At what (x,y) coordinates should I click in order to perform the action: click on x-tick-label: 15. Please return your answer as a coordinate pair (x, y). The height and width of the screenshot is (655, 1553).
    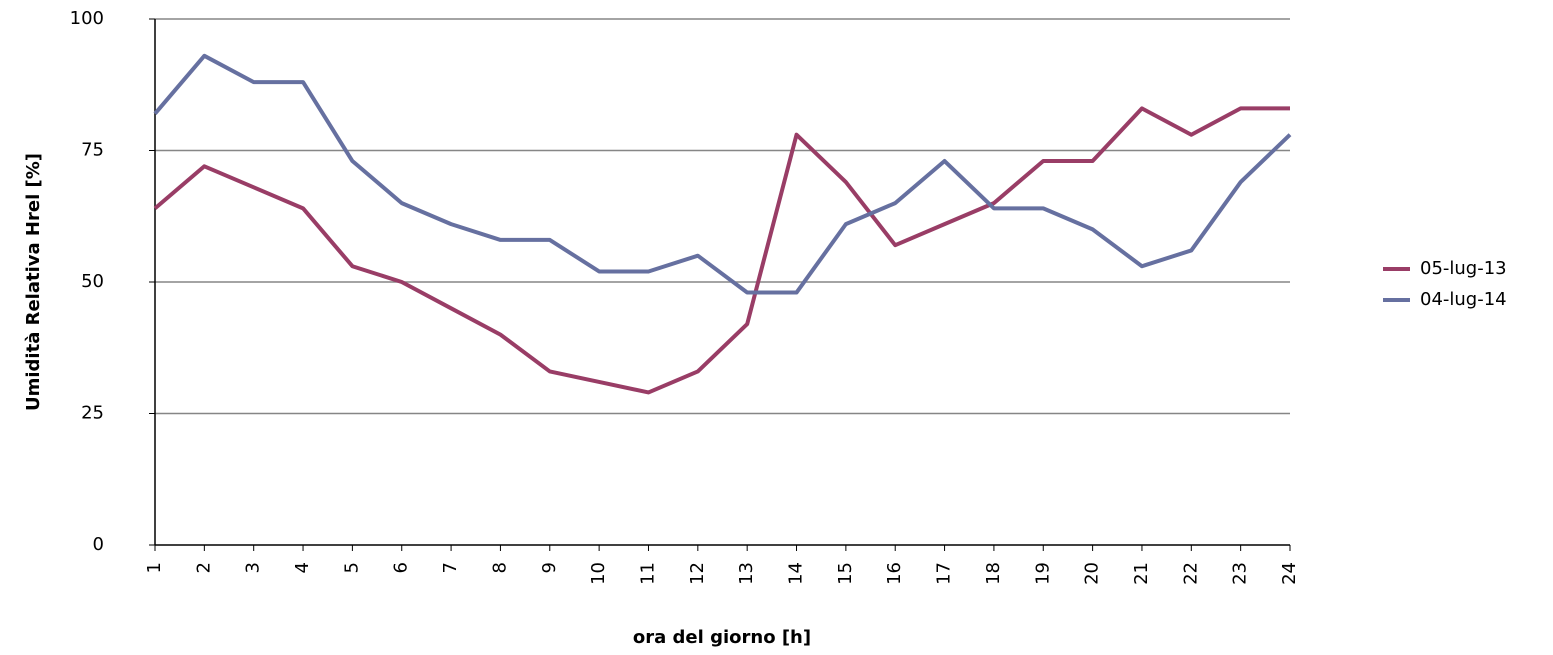
    Looking at the image, I should click on (845, 573).